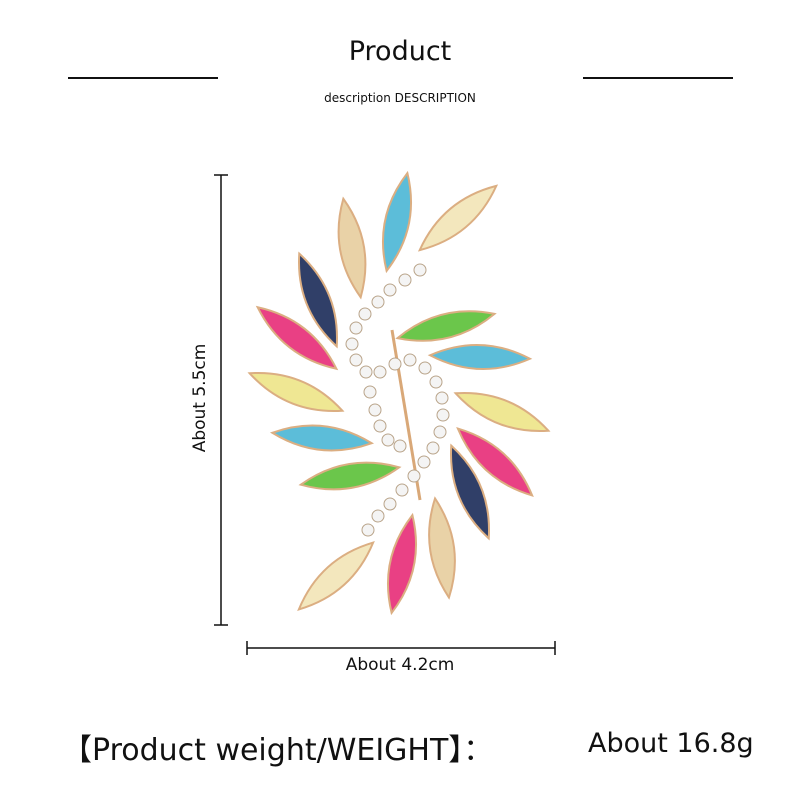 This screenshot has height=800, width=800. I want to click on height-label: About 5.5cm, so click(200, 398).